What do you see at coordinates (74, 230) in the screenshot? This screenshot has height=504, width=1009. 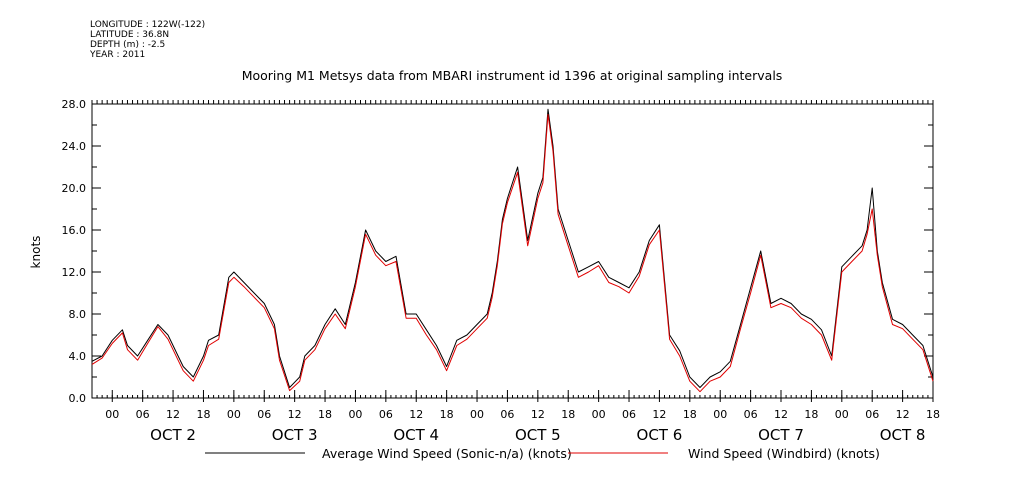 I see `y-tick-label: 16.0` at bounding box center [74, 230].